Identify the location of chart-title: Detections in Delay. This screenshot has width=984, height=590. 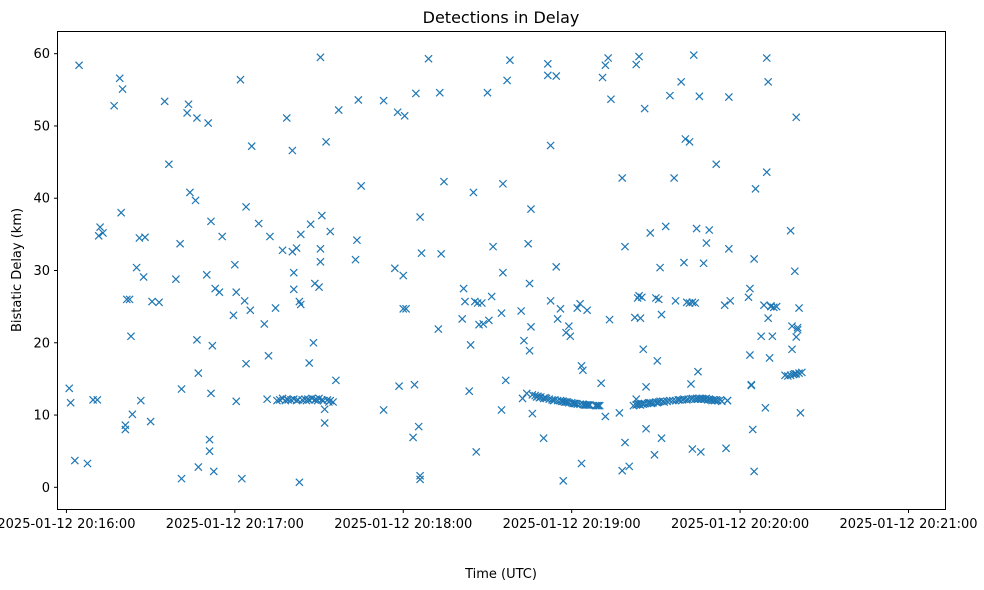
(501, 17).